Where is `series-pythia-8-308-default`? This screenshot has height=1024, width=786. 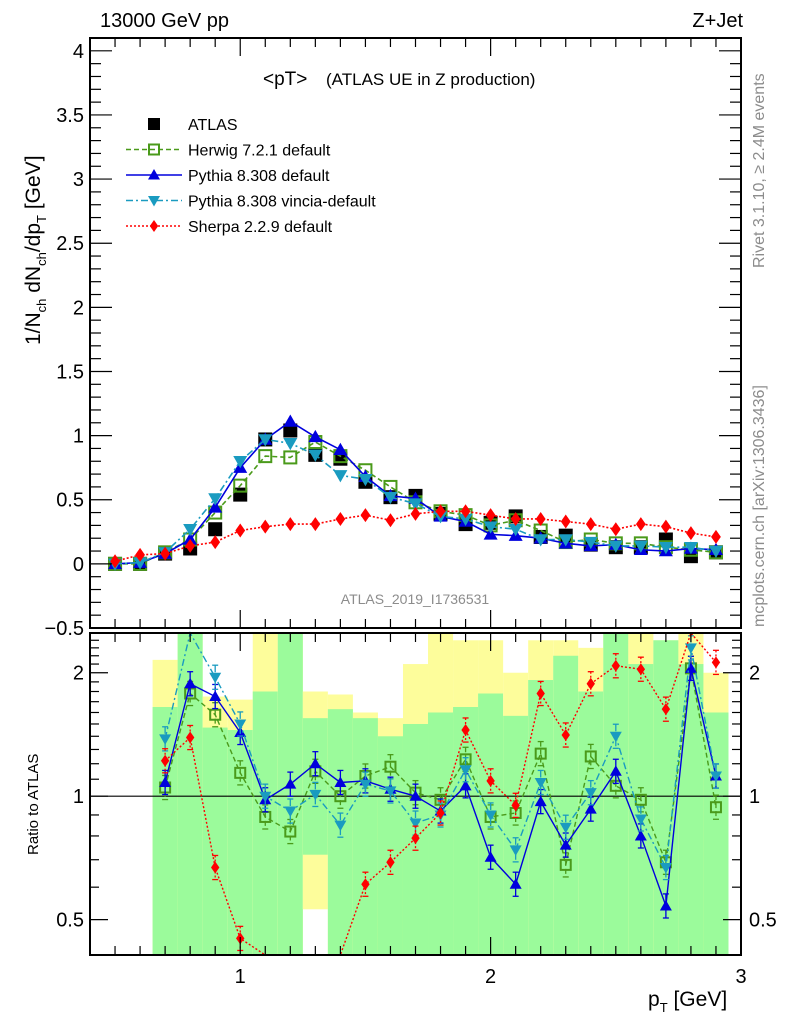
series-pythia-8-308-default is located at coordinates (415, 492).